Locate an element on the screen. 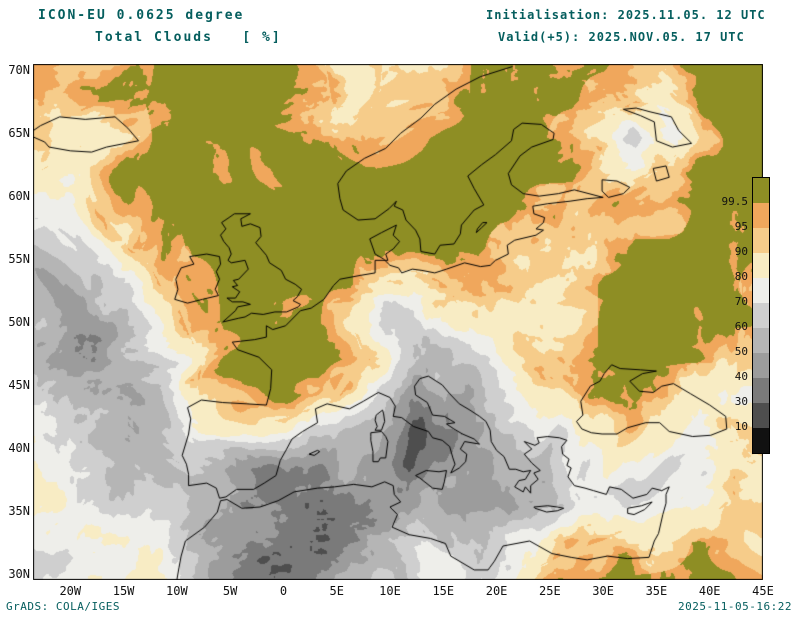  y-axis-tick-label: 40N is located at coordinates (19, 447).